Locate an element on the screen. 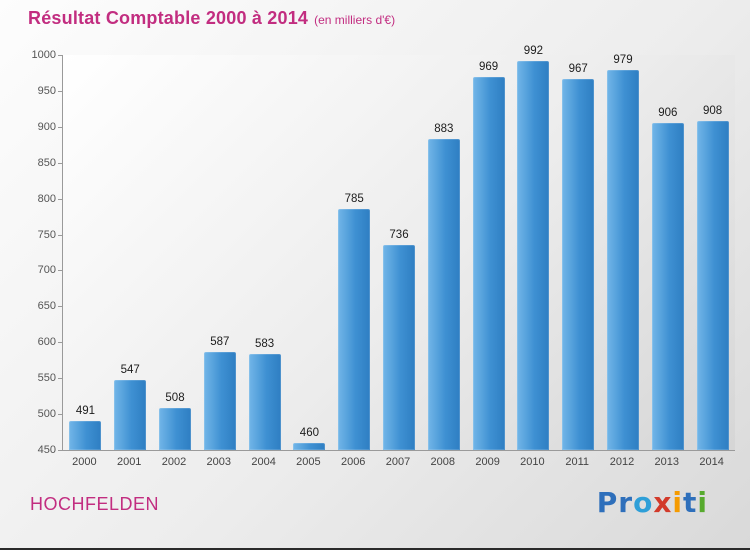 This screenshot has height=550, width=750. logo-letter: r is located at coordinates (626, 502).